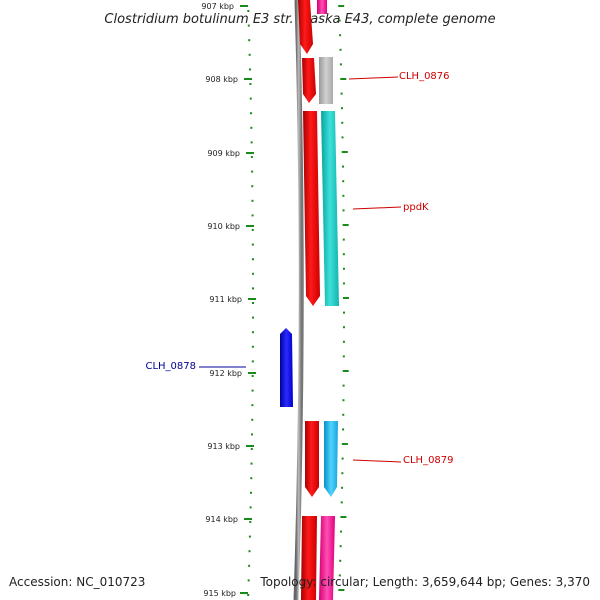 This screenshot has height=600, width=600. I want to click on leader-line-ppdK, so click(377, 208).